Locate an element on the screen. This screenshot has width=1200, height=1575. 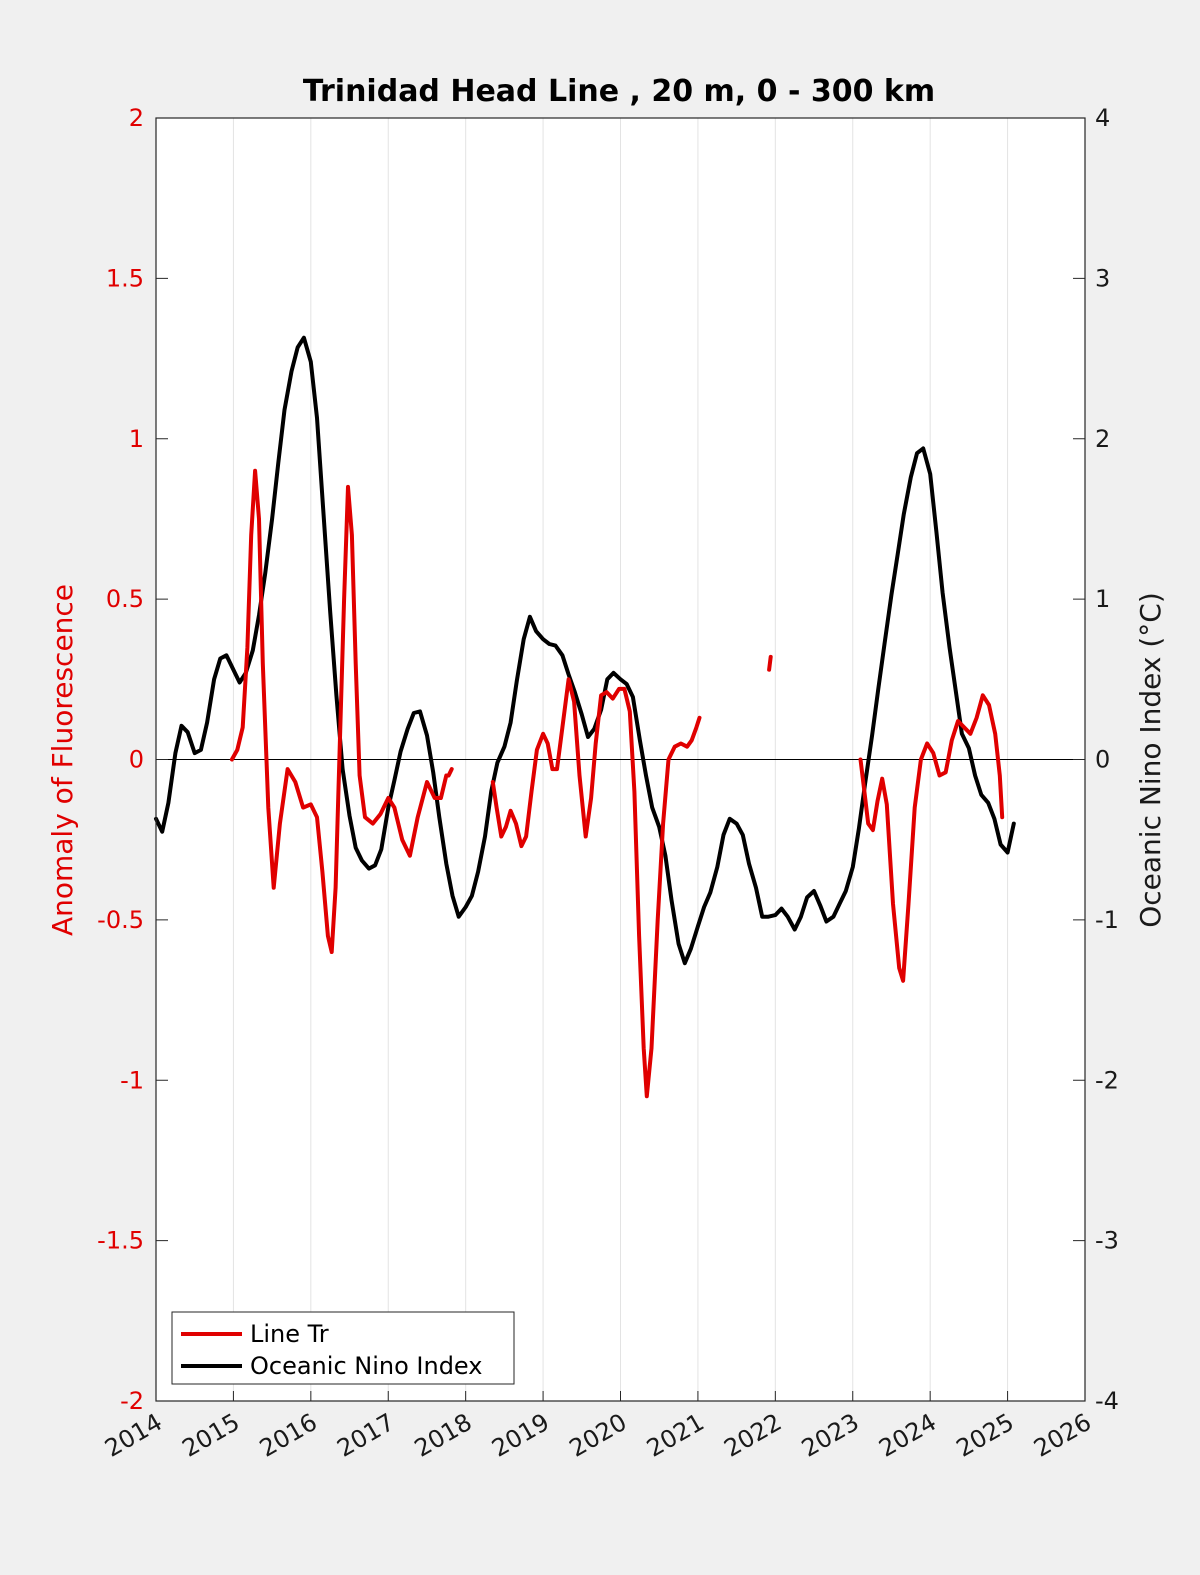
legend: Line Tr Oceanic Nino Index is located at coordinates (343, 1348).